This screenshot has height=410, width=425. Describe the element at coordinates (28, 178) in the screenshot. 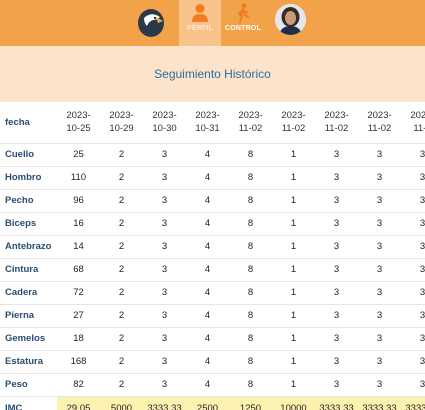

I see `row-label: Hombro` at that location.